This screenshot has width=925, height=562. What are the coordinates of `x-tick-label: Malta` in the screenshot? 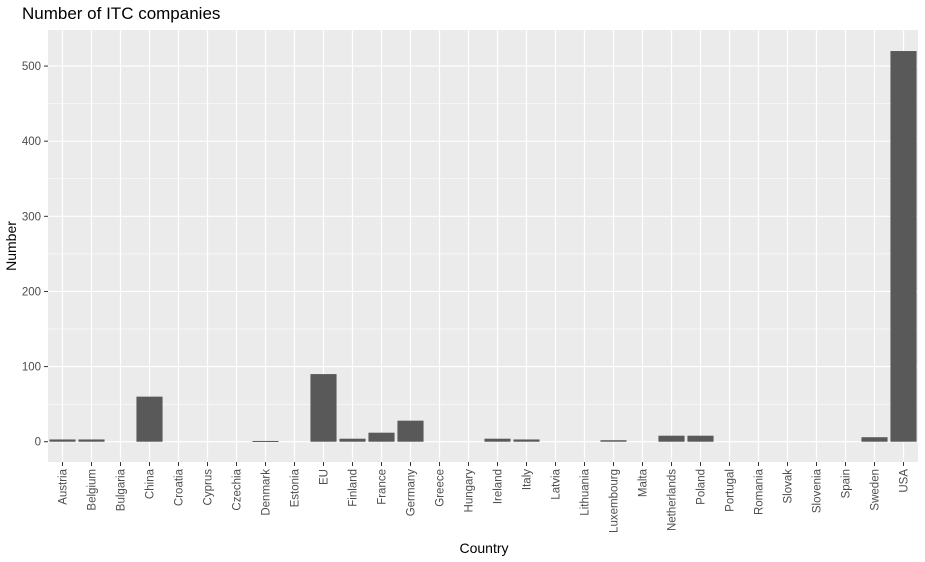 It's located at (644, 482).